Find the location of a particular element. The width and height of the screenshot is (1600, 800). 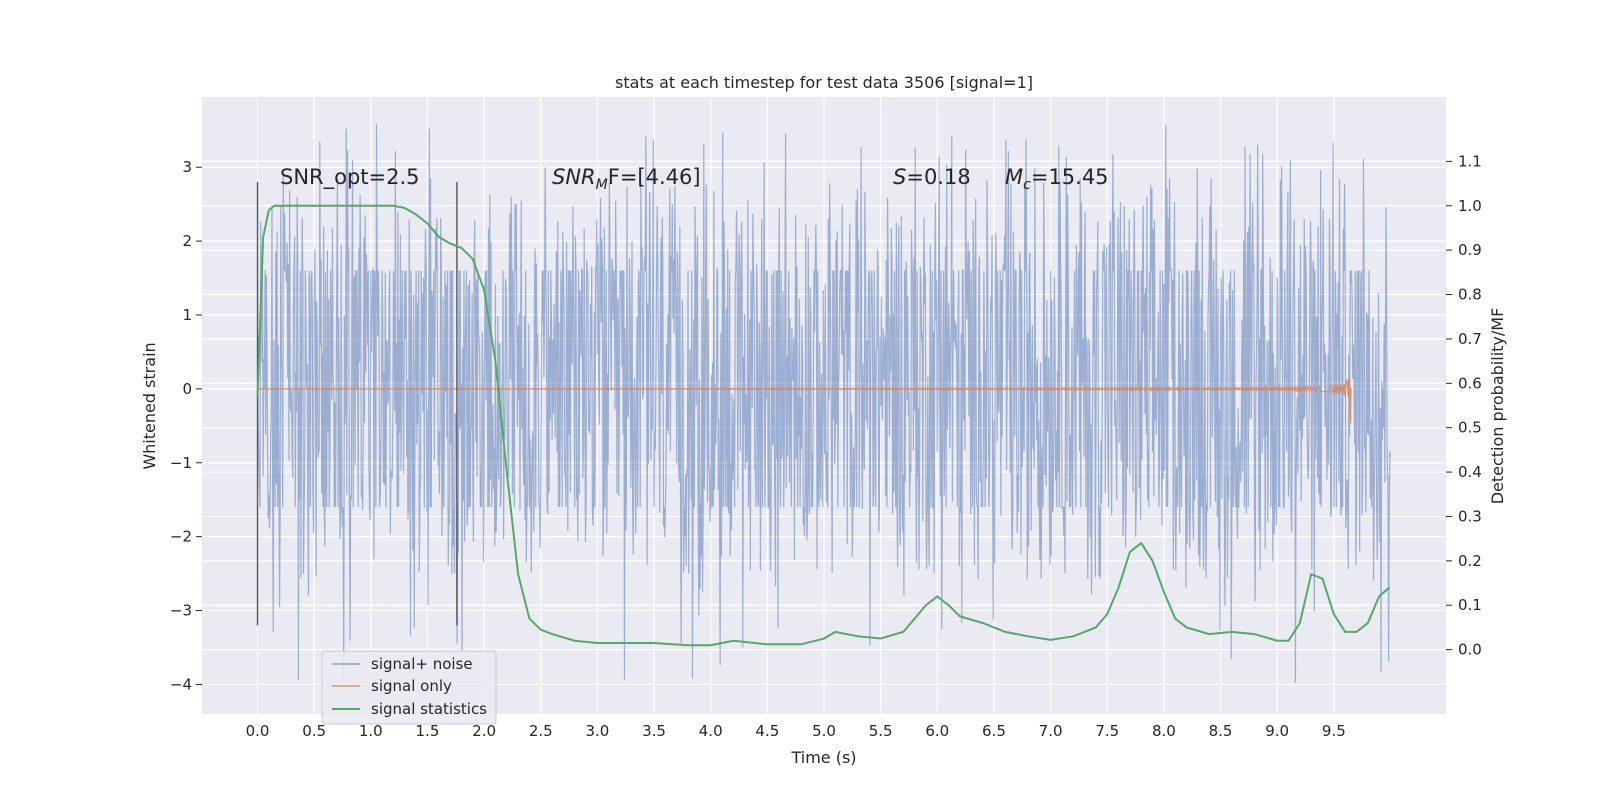

x-tick-label: 9.5 is located at coordinates (1334, 731).